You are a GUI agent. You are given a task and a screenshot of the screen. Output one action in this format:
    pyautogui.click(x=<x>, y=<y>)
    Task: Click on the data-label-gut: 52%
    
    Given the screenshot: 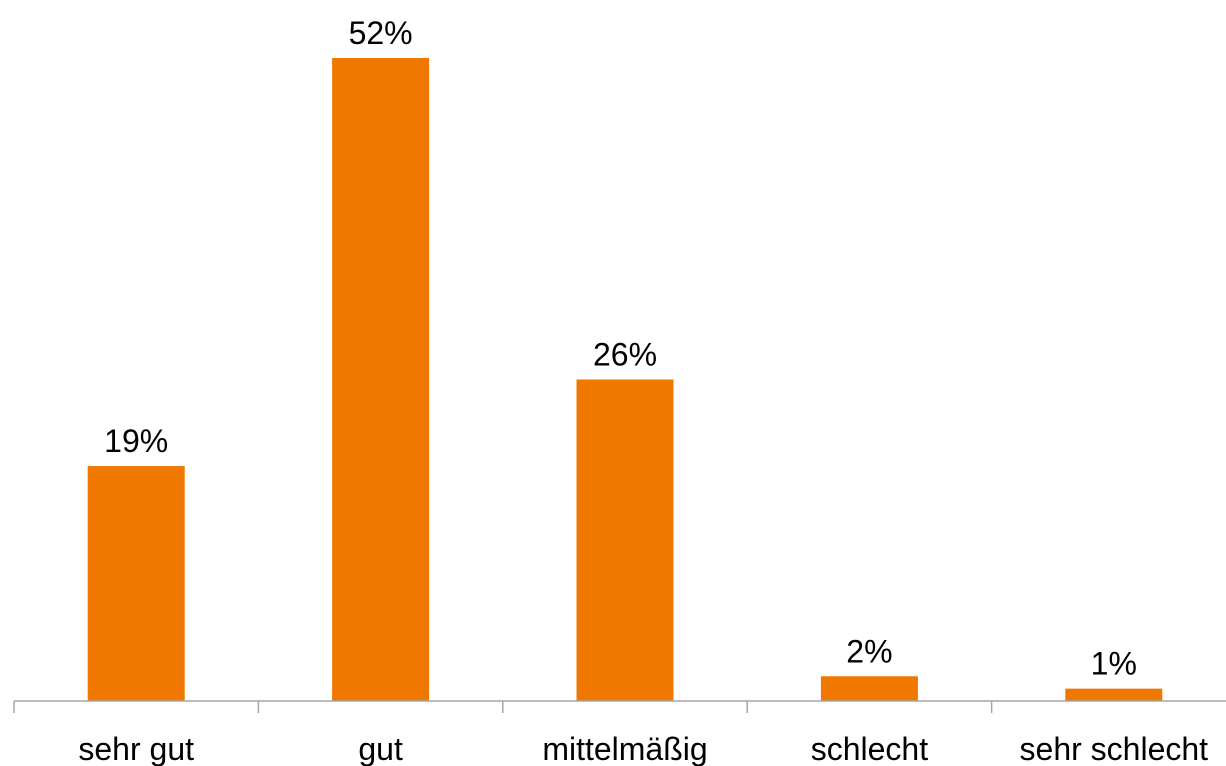 What is the action you would take?
    pyautogui.click(x=381, y=33)
    